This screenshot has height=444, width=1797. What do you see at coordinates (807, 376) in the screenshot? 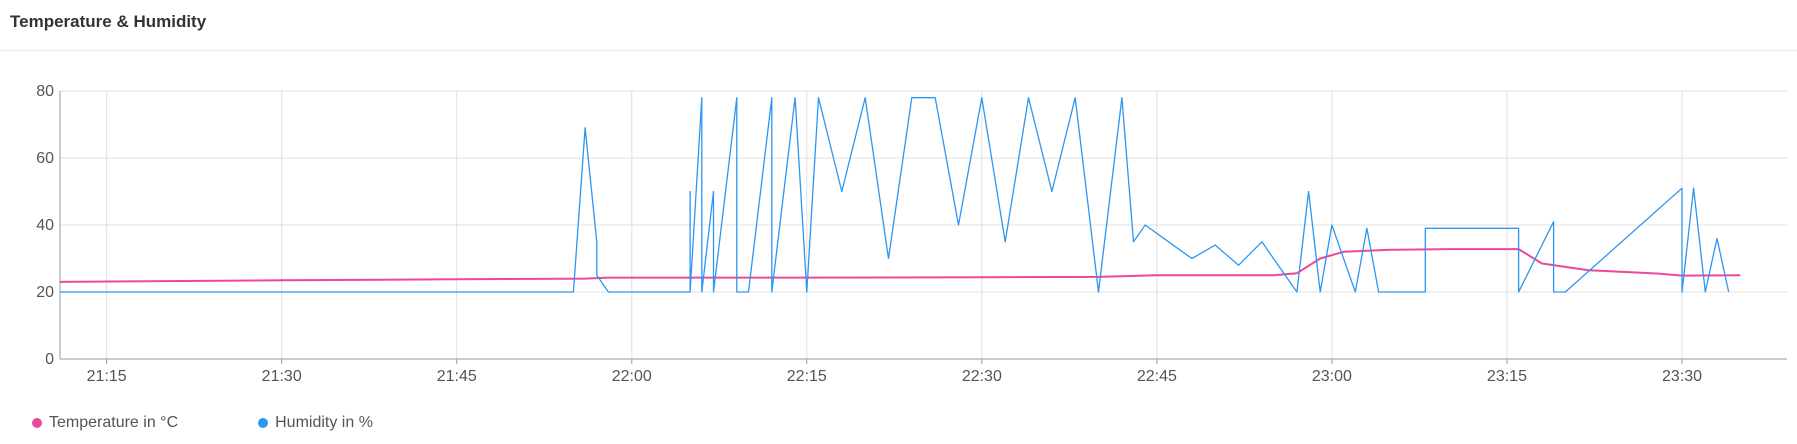
I see `x-tick-label: 22:15` at bounding box center [807, 376].